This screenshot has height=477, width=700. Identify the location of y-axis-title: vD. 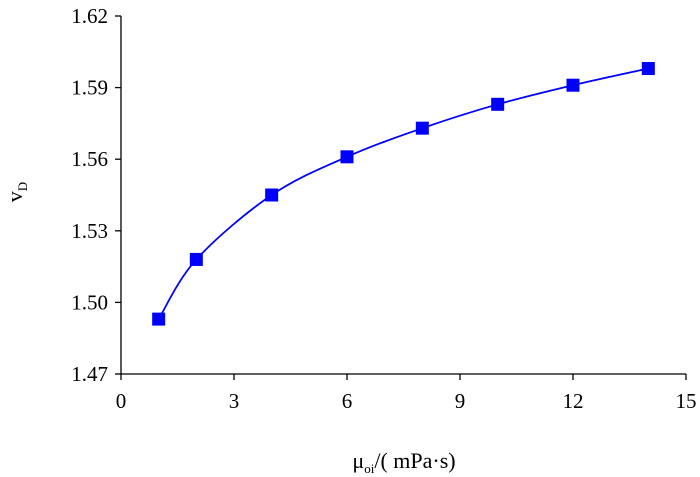
(16, 192).